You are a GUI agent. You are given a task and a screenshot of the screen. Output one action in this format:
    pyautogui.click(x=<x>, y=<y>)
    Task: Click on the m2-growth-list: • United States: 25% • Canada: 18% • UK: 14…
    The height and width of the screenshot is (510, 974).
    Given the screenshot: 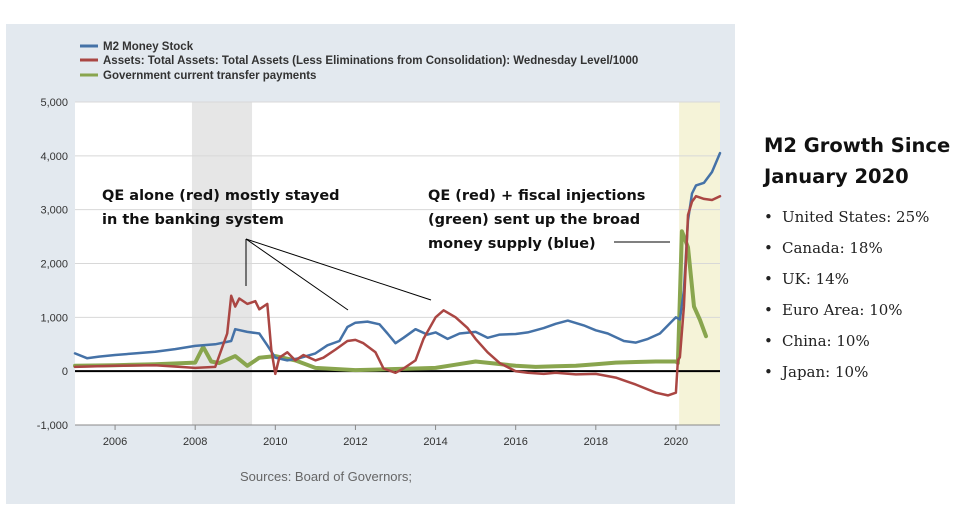 What is the action you would take?
    pyautogui.click(x=867, y=295)
    